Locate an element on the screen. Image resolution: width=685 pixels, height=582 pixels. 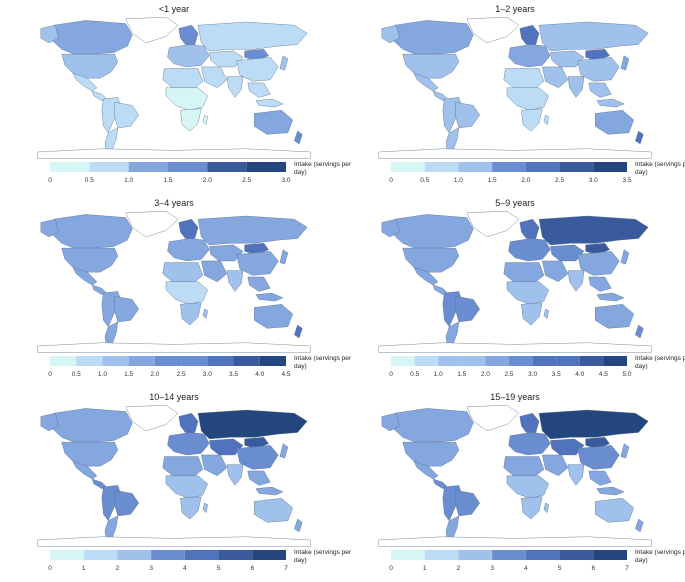
legend-title: Intake (servings per day) is located at coordinates (660, 556).